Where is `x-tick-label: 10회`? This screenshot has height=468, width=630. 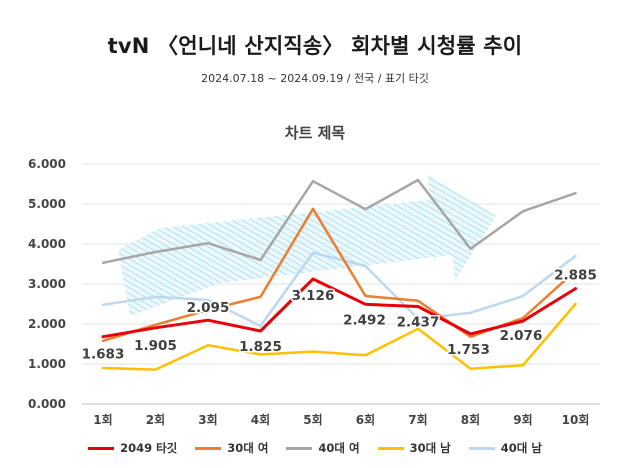
x-tick-label: 10회 is located at coordinates (576, 419).